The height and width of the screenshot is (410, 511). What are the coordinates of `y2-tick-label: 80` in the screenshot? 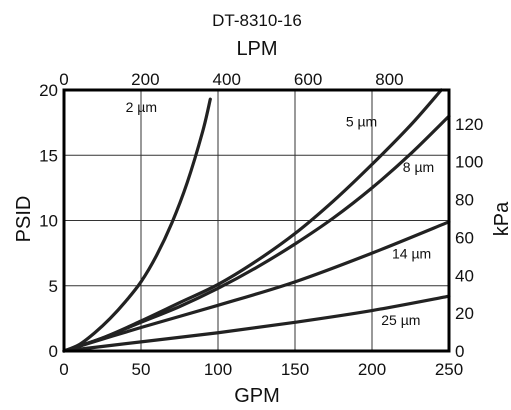 It's located at (464, 200).